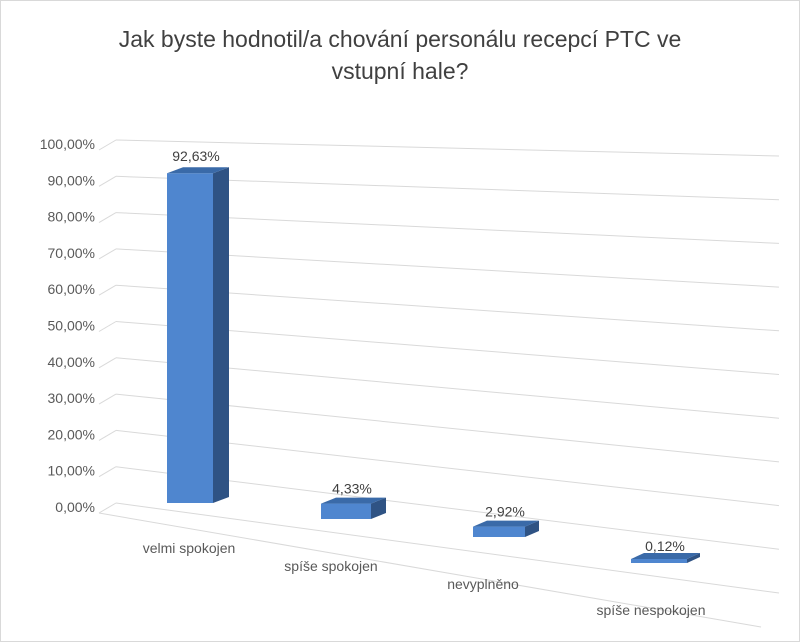 Image resolution: width=800 pixels, height=642 pixels. Describe the element at coordinates (71, 289) in the screenshot. I see `y-tick-label: 60,00%` at that location.